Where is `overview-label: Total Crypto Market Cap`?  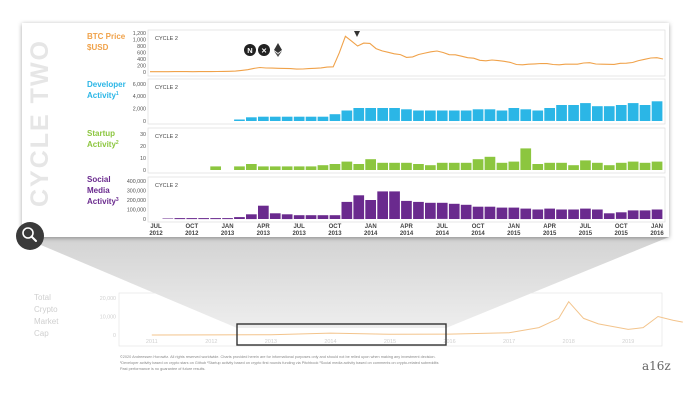
overview-label: Total Crypto Market Cap is located at coordinates (46, 315).